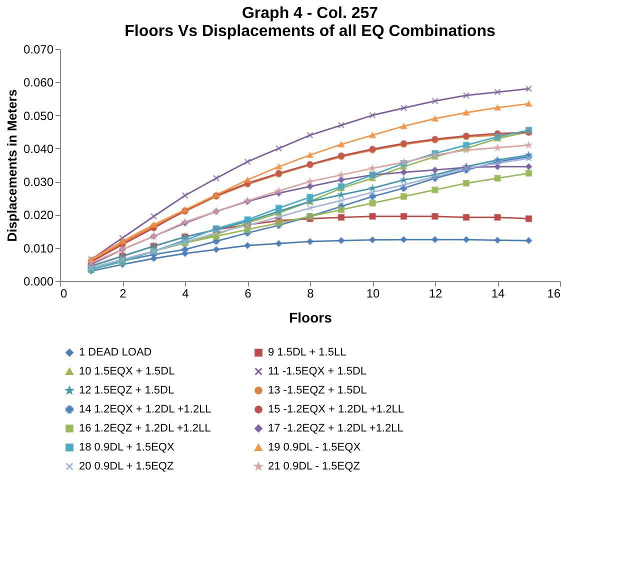 Image resolution: width=620 pixels, height=581 pixels. Describe the element at coordinates (435, 293) in the screenshot. I see `x-tick-label: 12` at that location.